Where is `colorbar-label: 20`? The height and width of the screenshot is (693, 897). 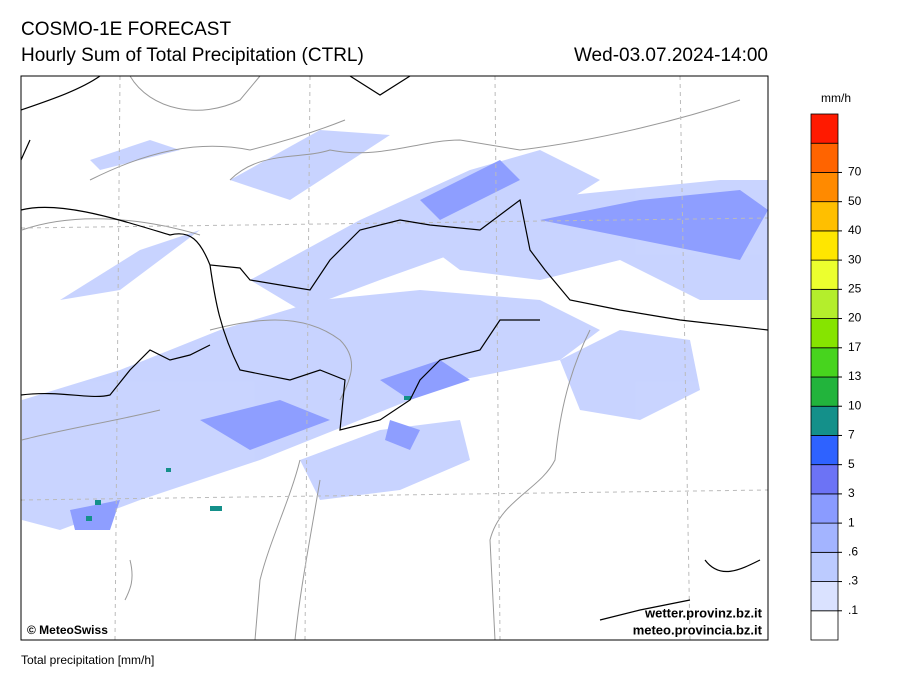
colorbar-label: 20 is located at coordinates (855, 318).